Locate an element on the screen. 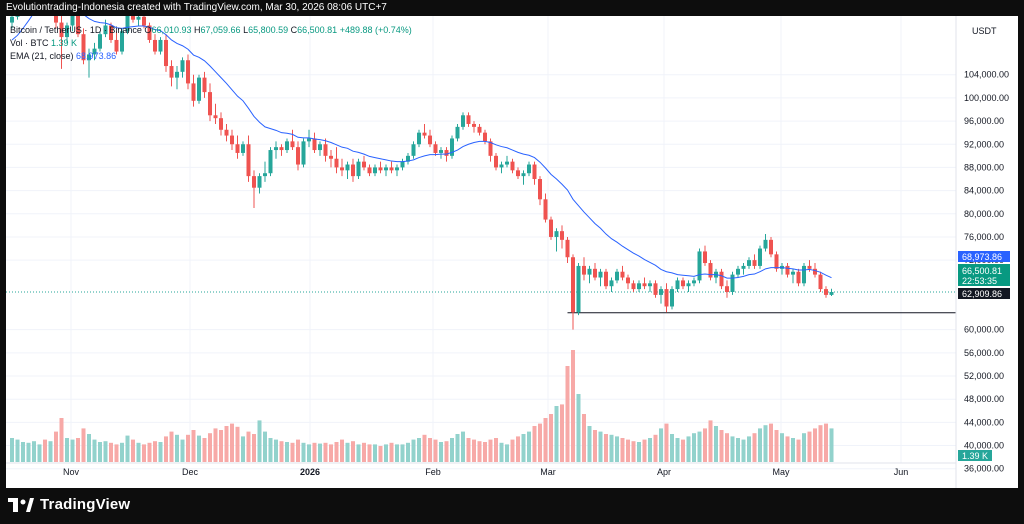 The width and height of the screenshot is (1024, 524). legend-volume-row: Vol · BTC 1.39 K is located at coordinates (211, 43).